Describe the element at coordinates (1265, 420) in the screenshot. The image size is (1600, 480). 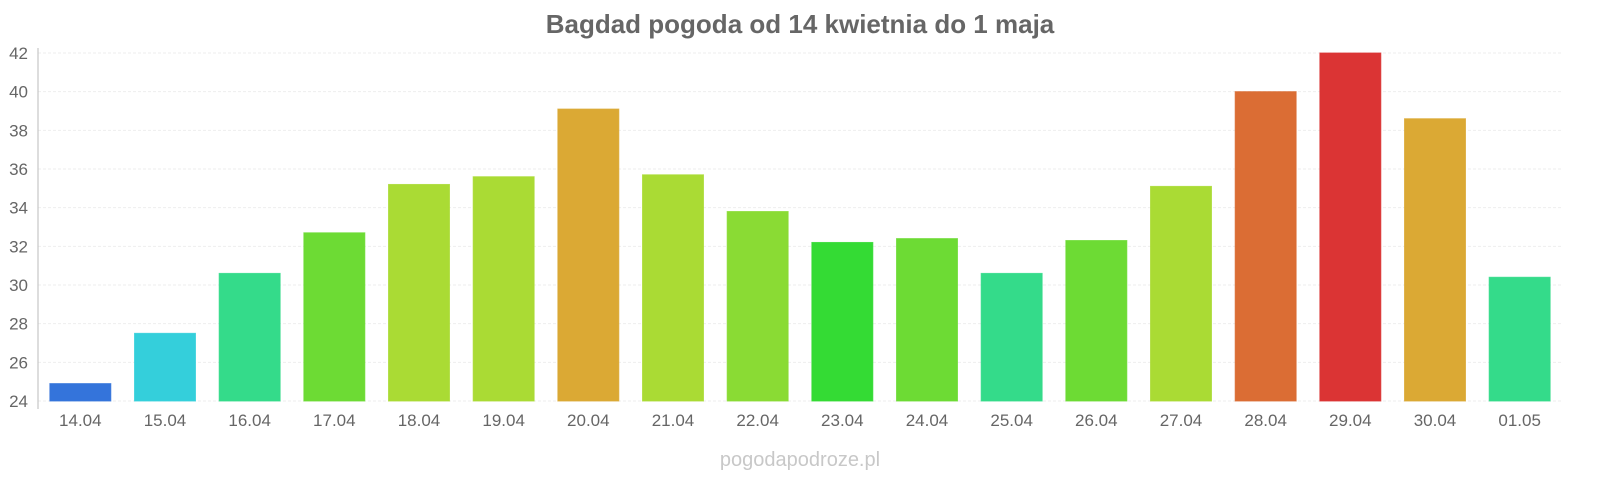
I see `x-tick-label: 28.04` at that location.